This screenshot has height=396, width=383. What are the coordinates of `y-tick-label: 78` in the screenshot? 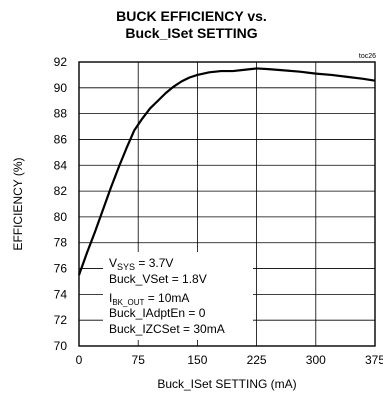 It's located at (61, 243).